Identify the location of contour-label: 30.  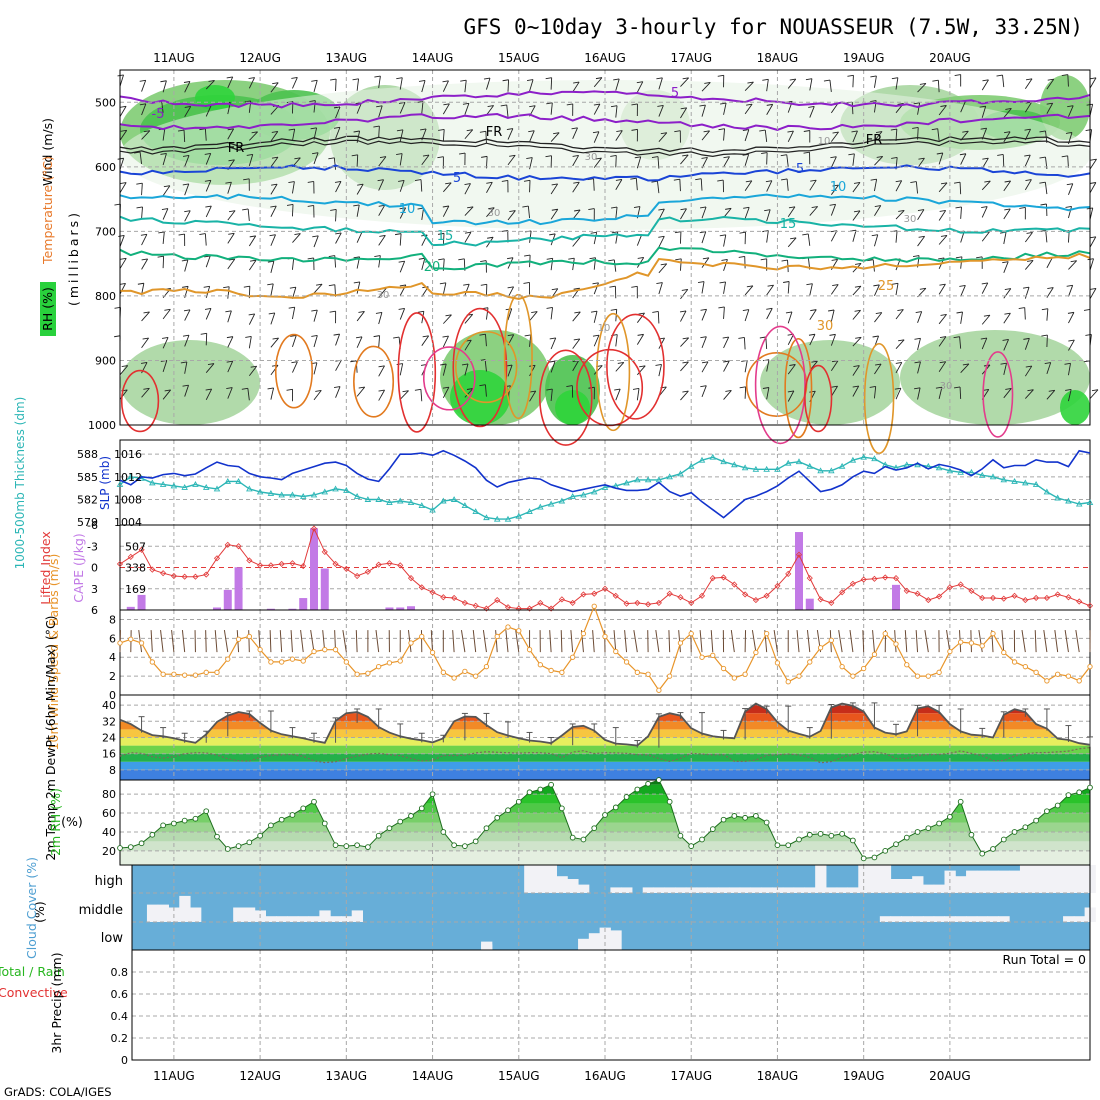
(910, 219).